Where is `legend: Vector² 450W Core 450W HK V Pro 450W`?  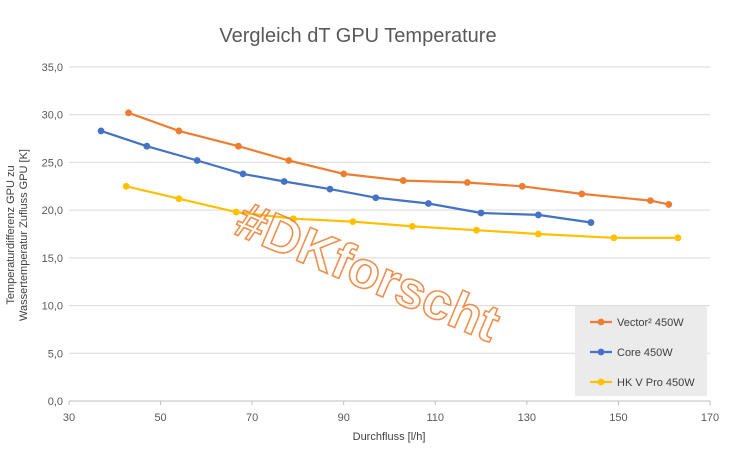 legend: Vector² 450W Core 450W HK V Pro 450W is located at coordinates (641, 351).